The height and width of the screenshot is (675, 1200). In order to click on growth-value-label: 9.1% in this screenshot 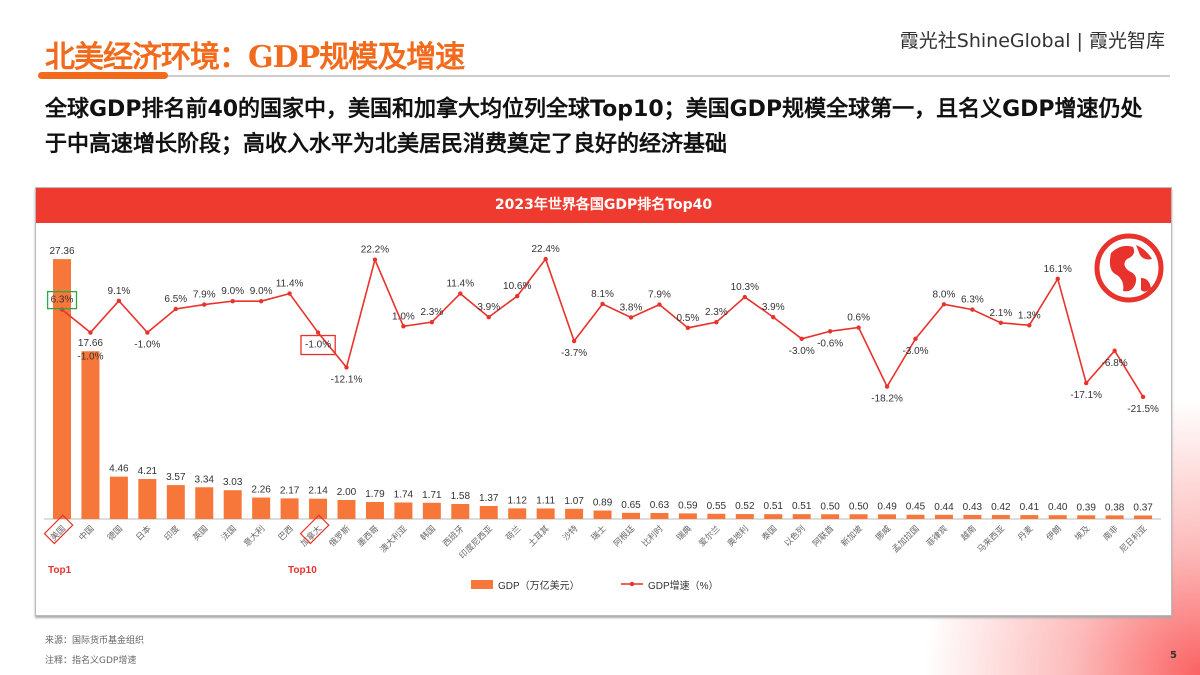, I will do `click(119, 291)`.